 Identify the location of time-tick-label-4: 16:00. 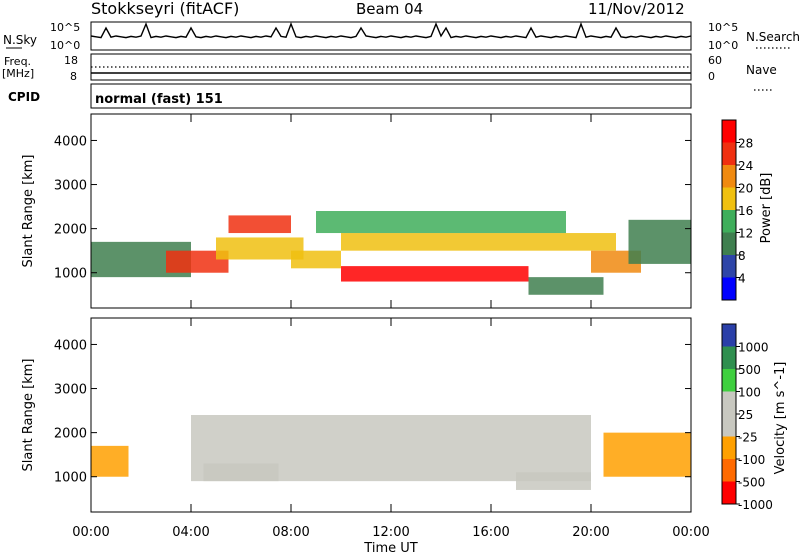
(490, 532).